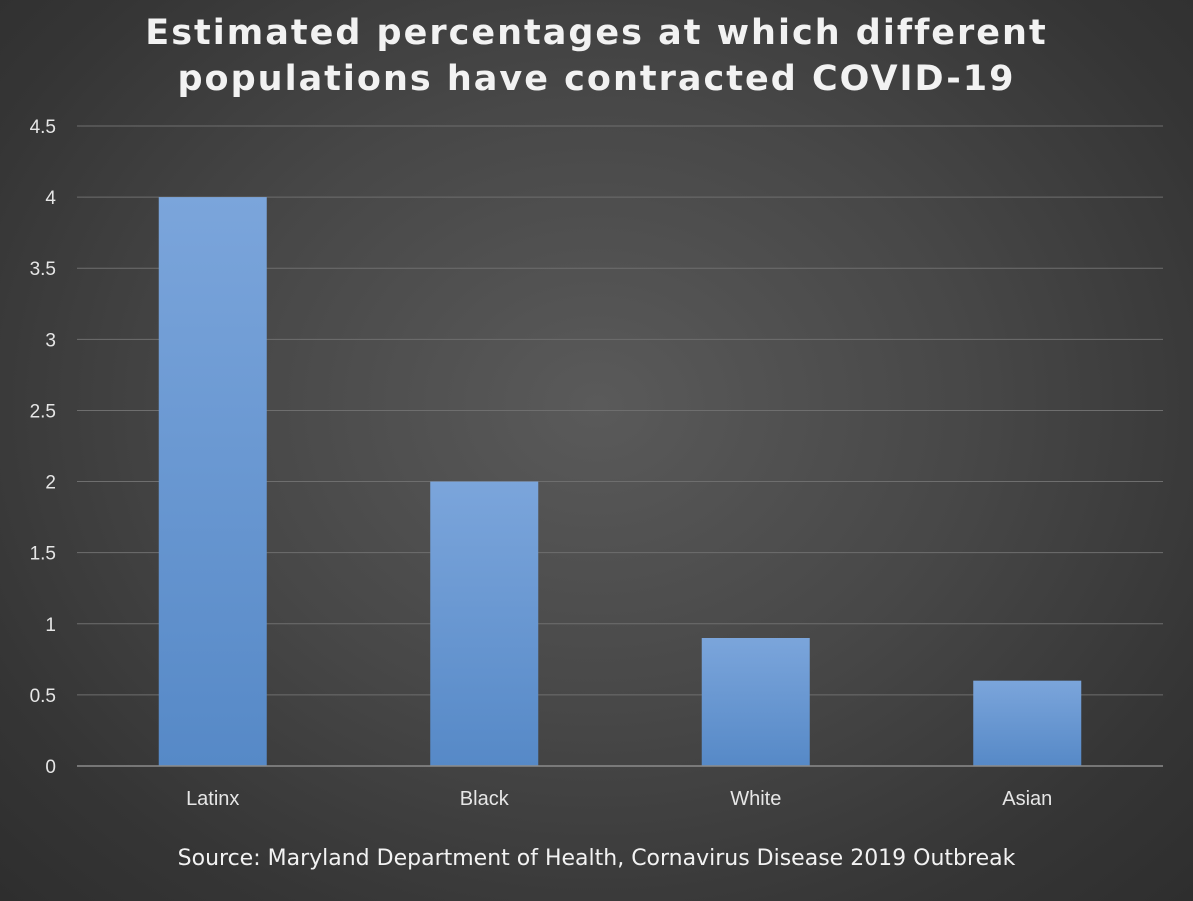 The height and width of the screenshot is (901, 1193). Describe the element at coordinates (596, 33) in the screenshot. I see `chart-title-line-1: Estimated percentages at which different` at that location.